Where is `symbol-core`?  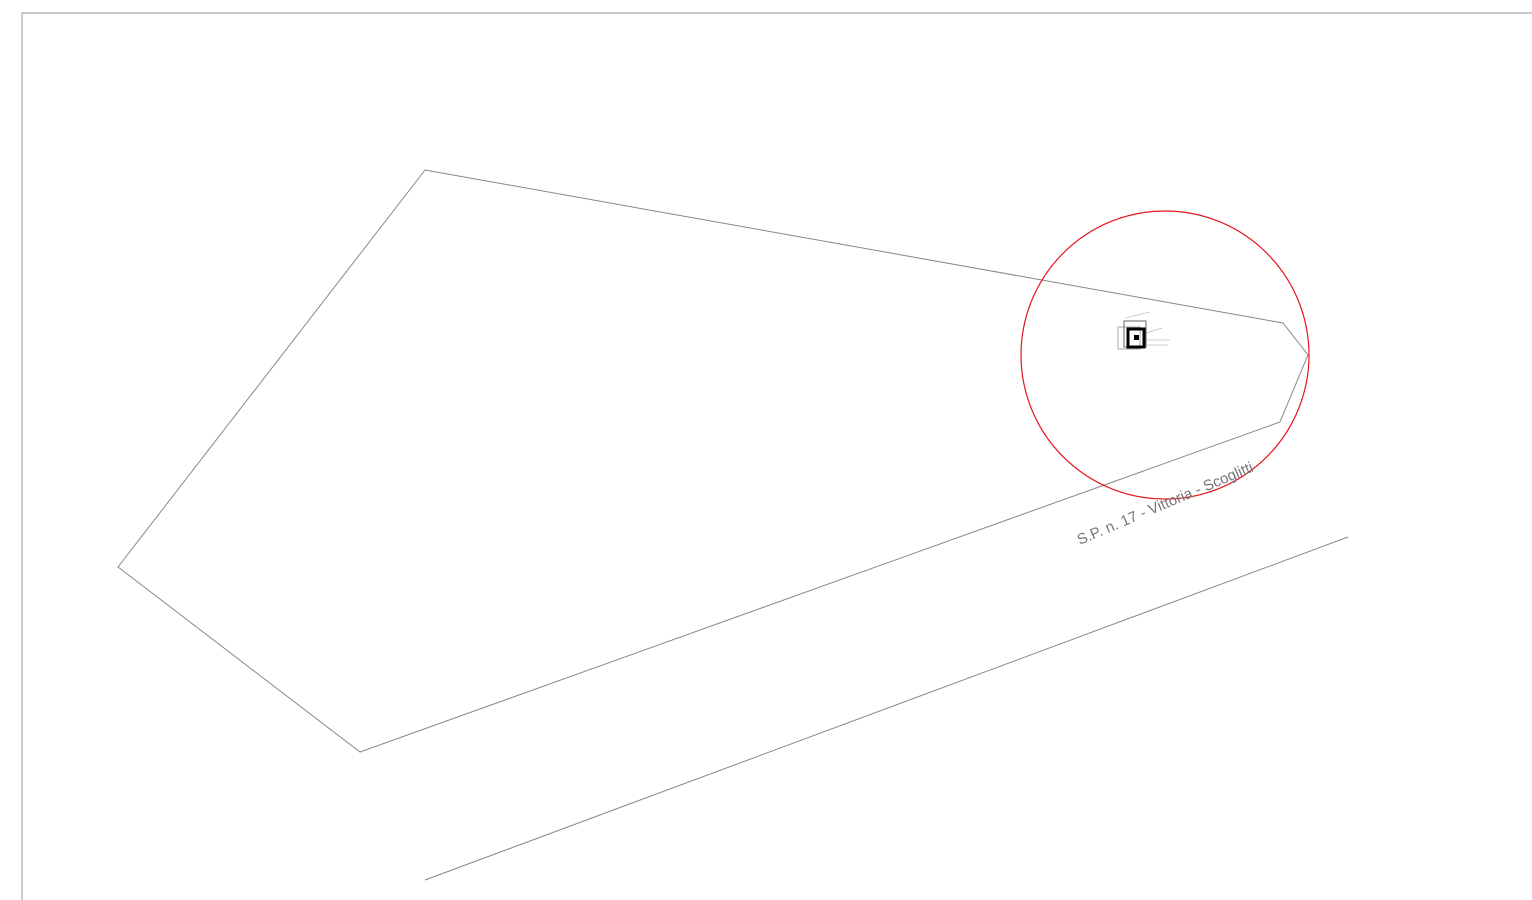
symbol-core is located at coordinates (1136, 338).